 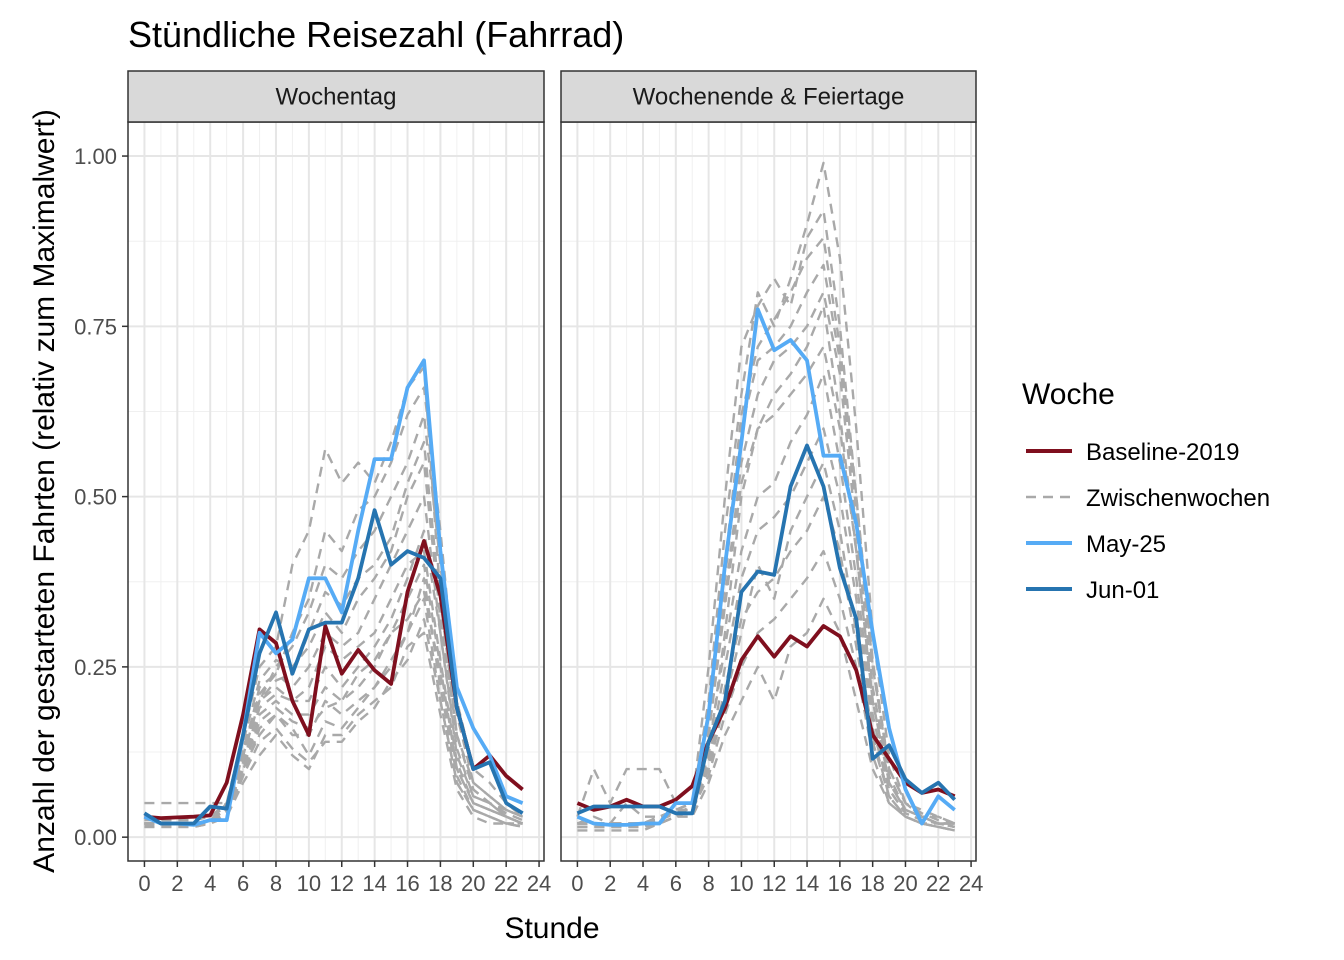 What do you see at coordinates (95, 156) in the screenshot?
I see `y-tick-label: 1.00` at bounding box center [95, 156].